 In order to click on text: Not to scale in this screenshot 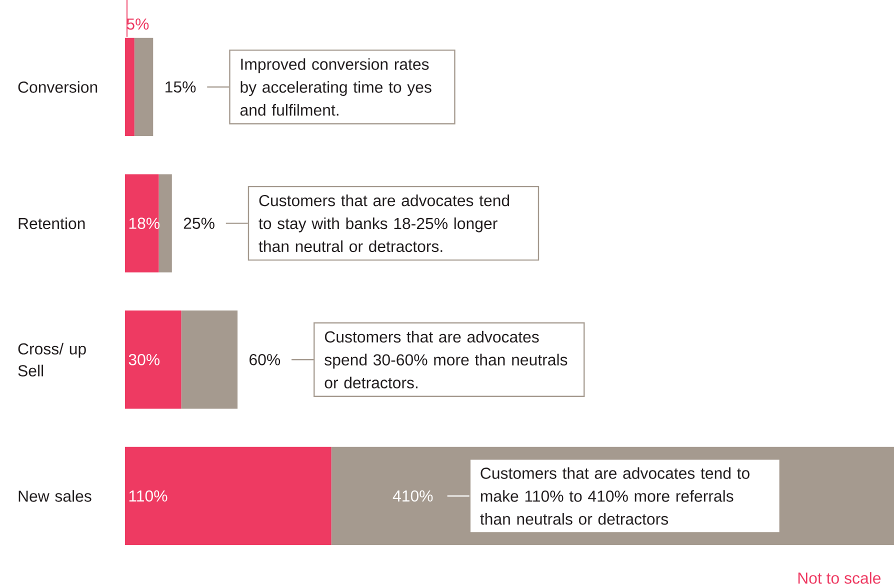, I will do `click(839, 578)`.